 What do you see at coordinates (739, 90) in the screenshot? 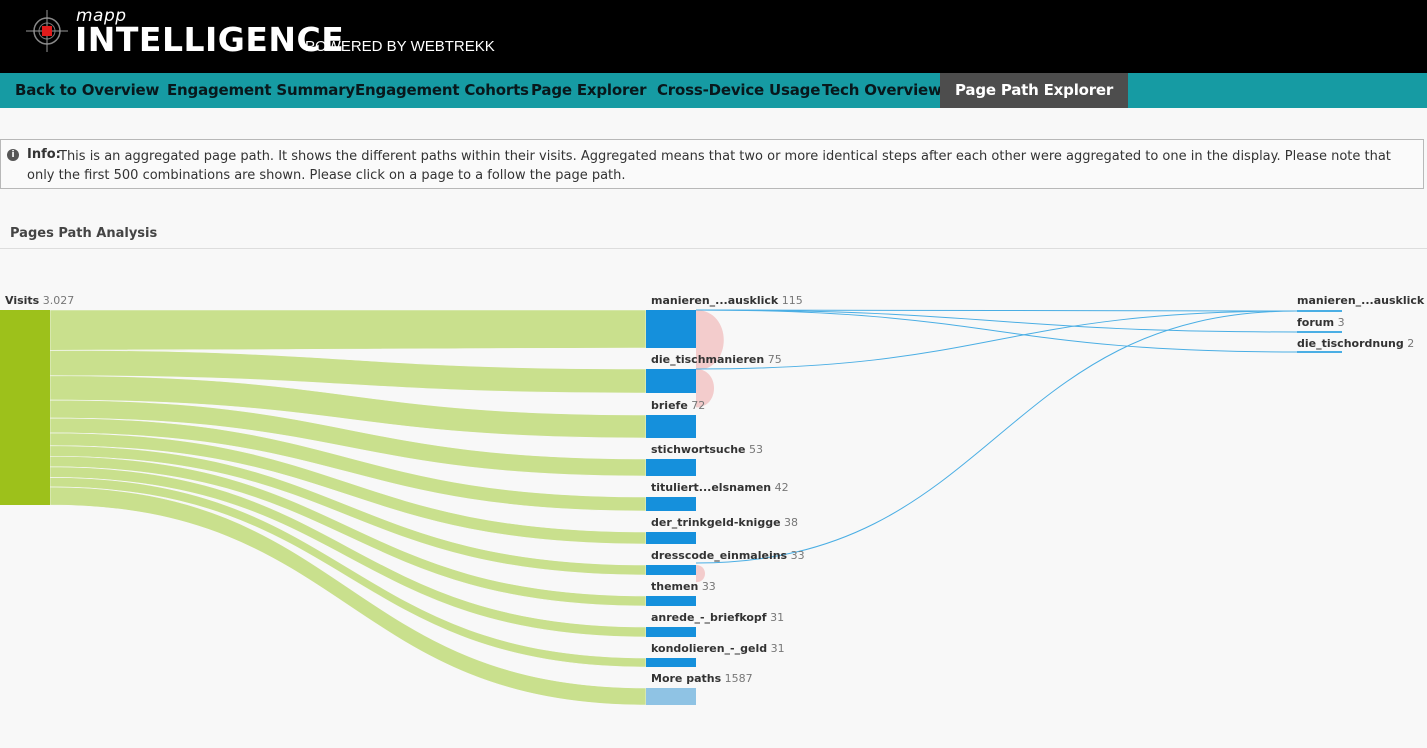
I see `nav-cross-device-usage: Cross-Device Usage` at bounding box center [739, 90].